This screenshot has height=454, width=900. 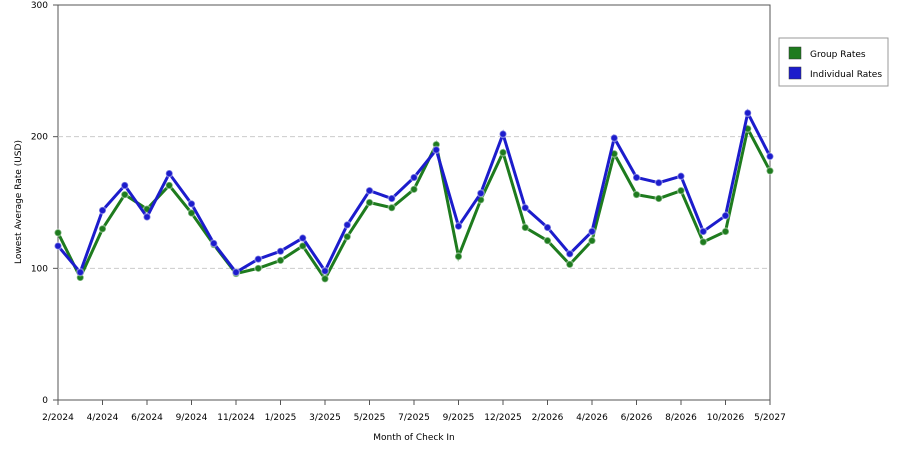 I want to click on x-tick-label: 4/2026, so click(x=592, y=418).